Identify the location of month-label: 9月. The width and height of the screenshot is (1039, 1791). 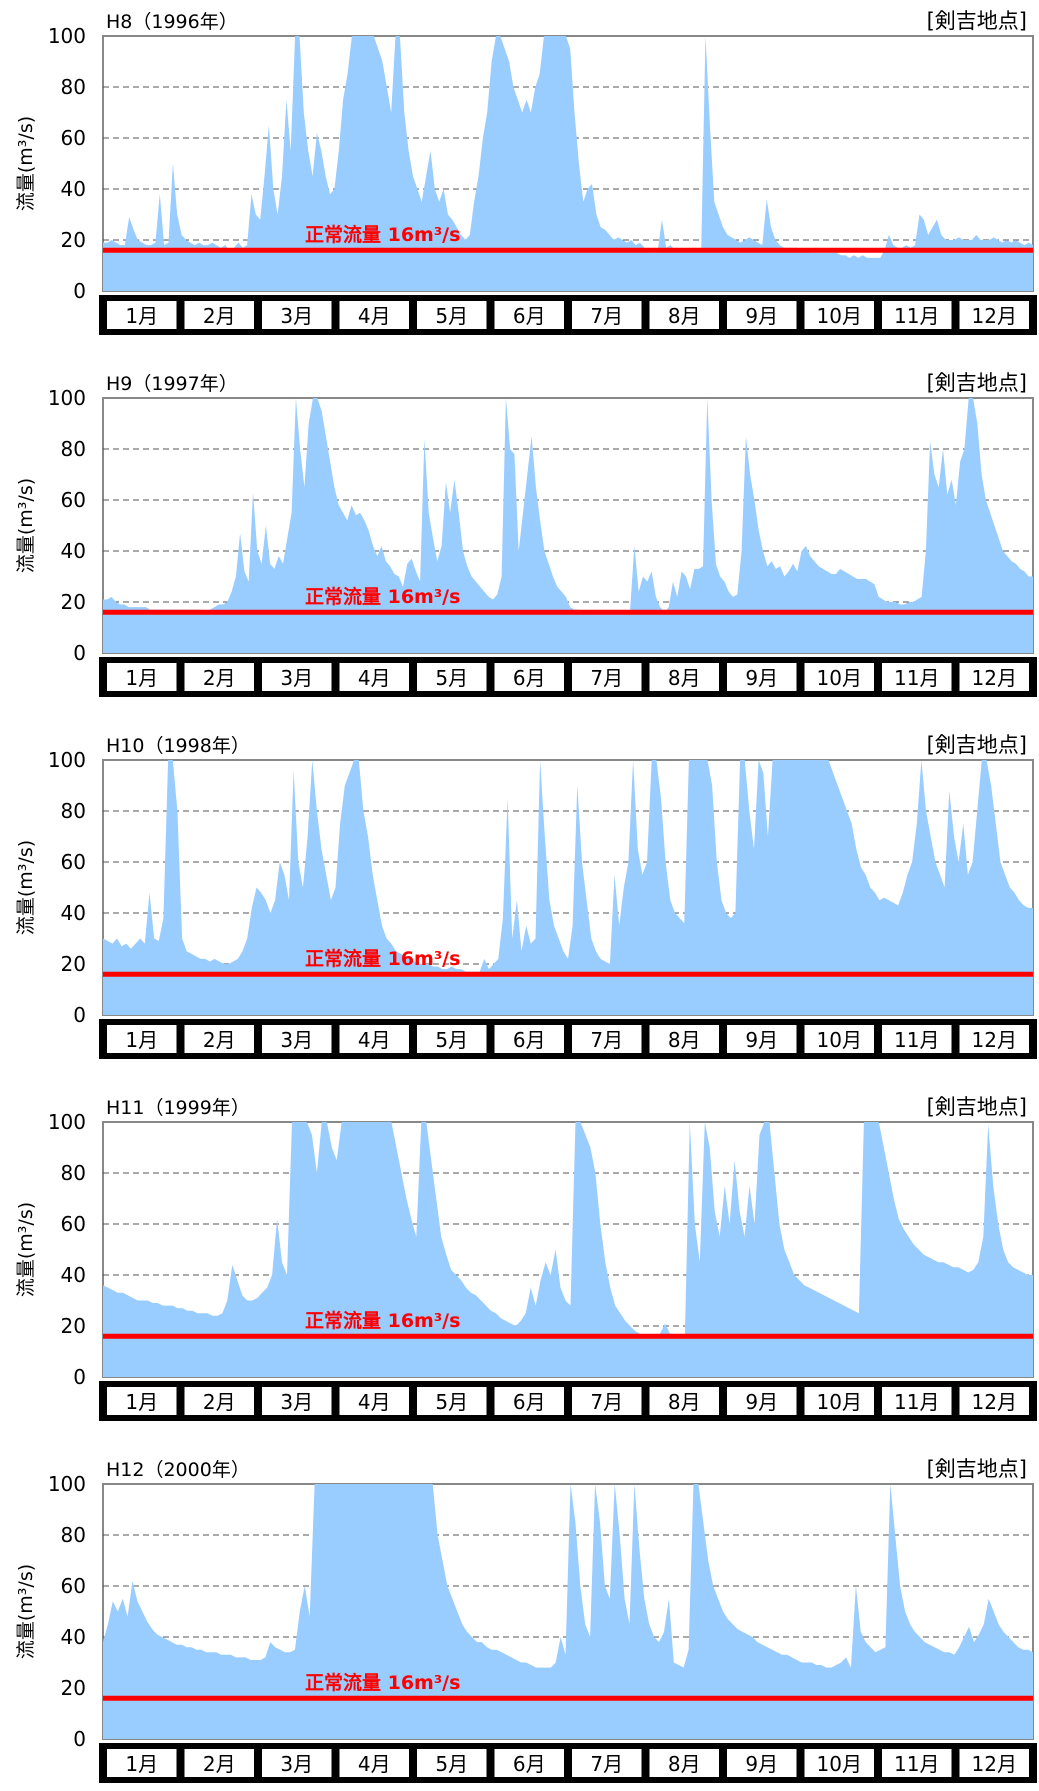
(761, 1764).